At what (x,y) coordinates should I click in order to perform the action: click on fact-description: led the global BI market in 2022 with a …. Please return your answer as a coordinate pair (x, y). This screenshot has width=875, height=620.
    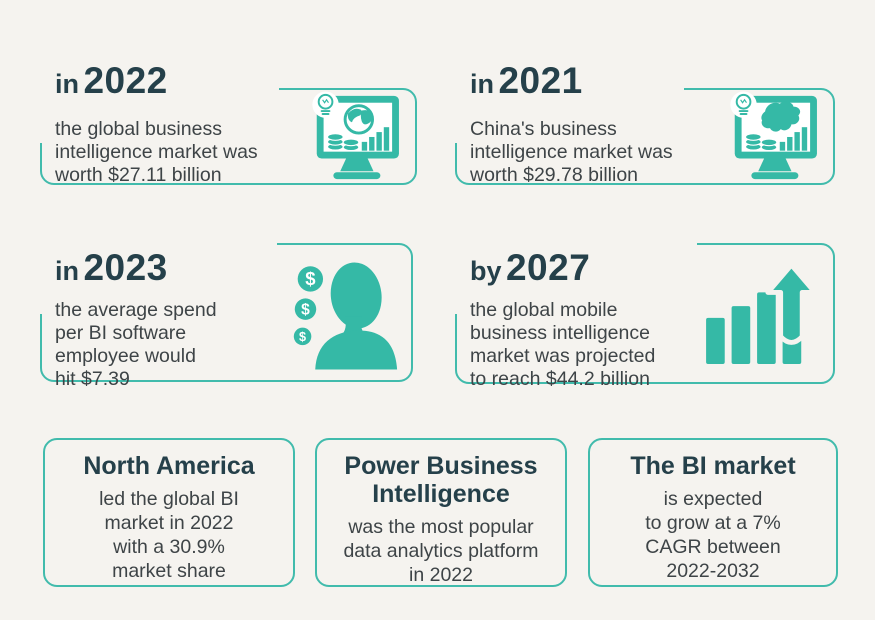
    Looking at the image, I should click on (169, 535).